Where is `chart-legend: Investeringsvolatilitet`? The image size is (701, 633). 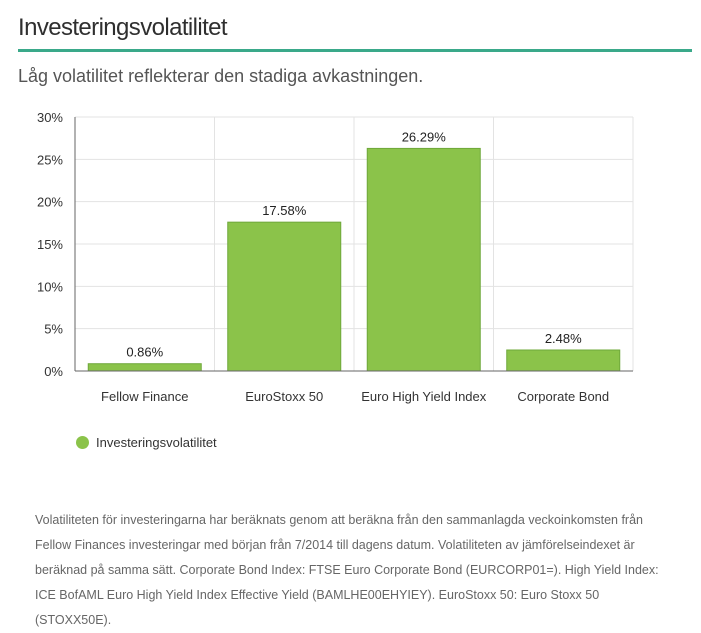
chart-legend: Investeringsvolatilitet is located at coordinates (146, 442).